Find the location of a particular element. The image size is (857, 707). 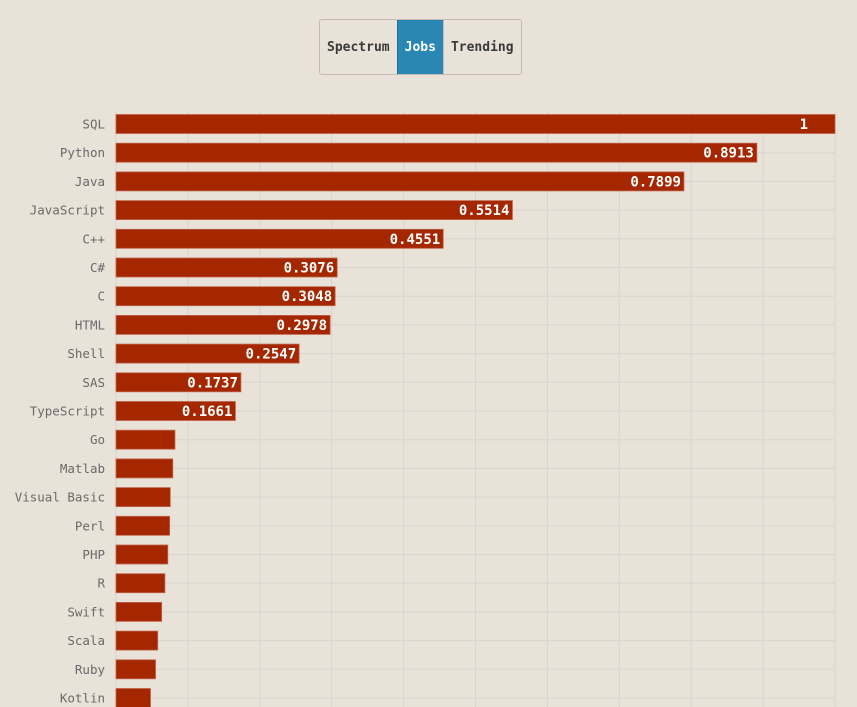

category-label: Go is located at coordinates (97, 439).